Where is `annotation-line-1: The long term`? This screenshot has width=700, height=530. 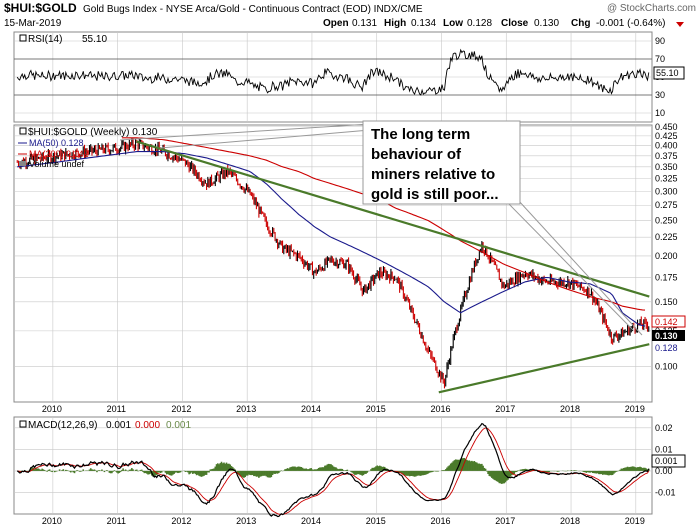
annotation-line-1: The long term is located at coordinates (420, 134).